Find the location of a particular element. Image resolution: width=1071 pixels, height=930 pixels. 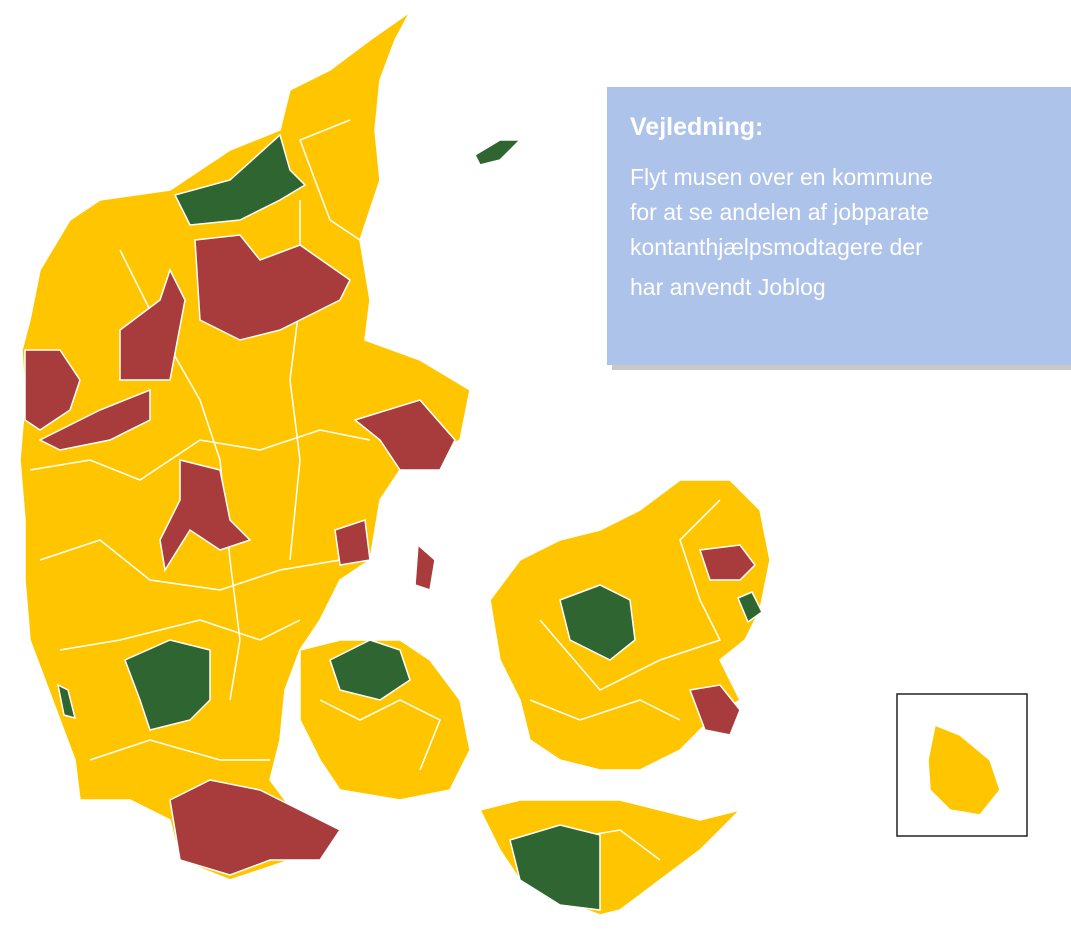

info-line: har anvendt Joblog is located at coordinates (728, 287).